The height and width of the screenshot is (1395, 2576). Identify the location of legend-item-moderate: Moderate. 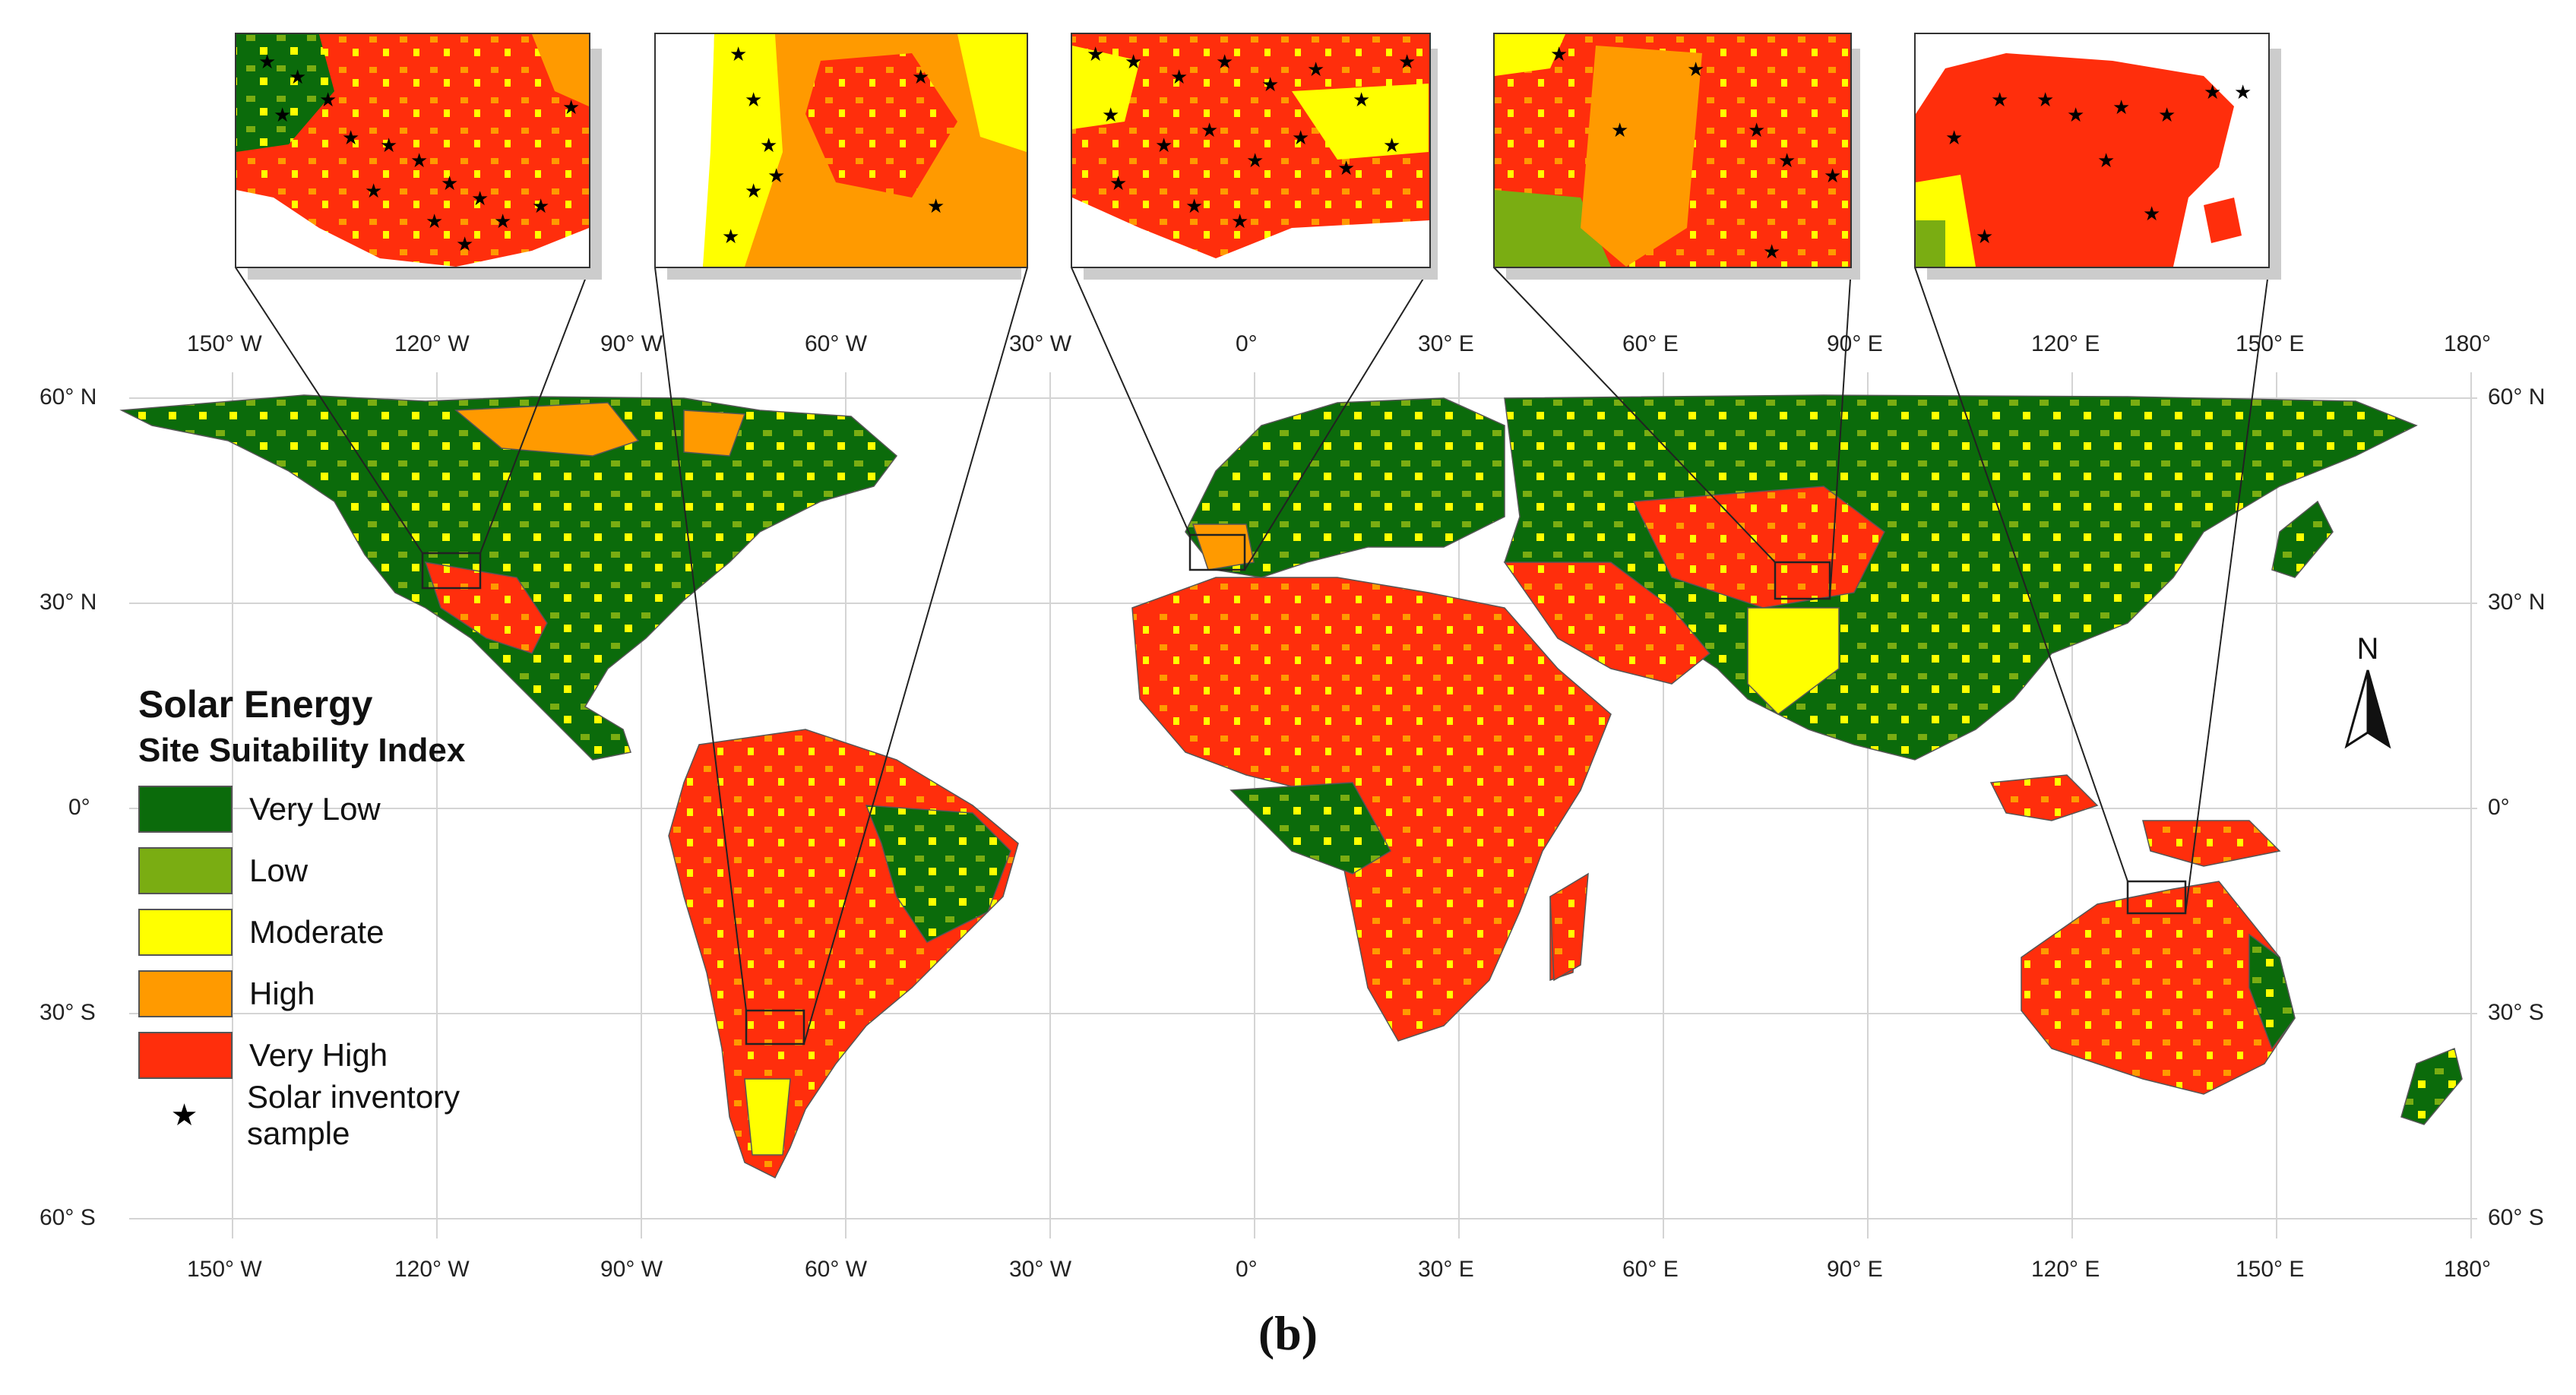
(351, 932).